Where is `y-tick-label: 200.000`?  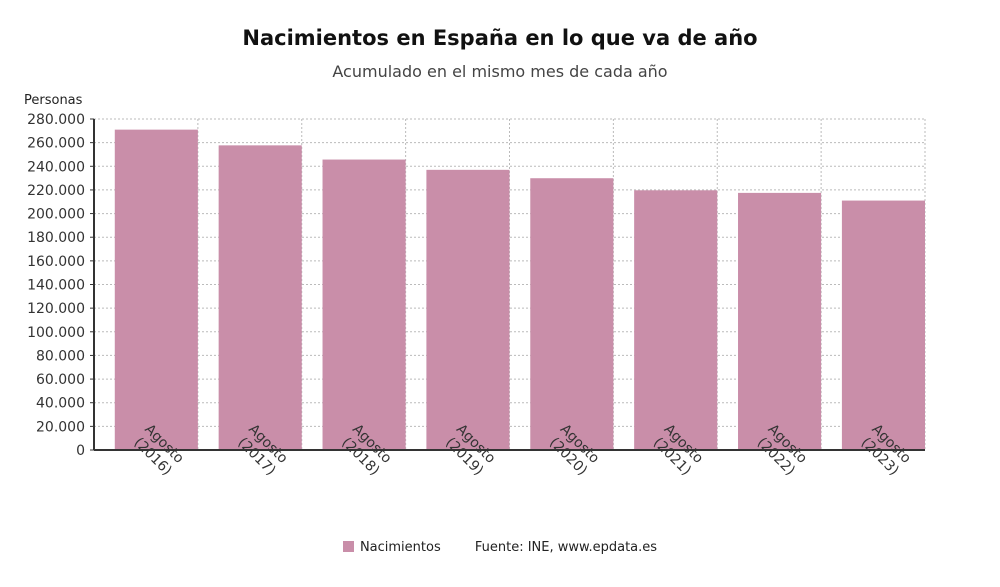
y-tick-label: 200.000 is located at coordinates (56, 215).